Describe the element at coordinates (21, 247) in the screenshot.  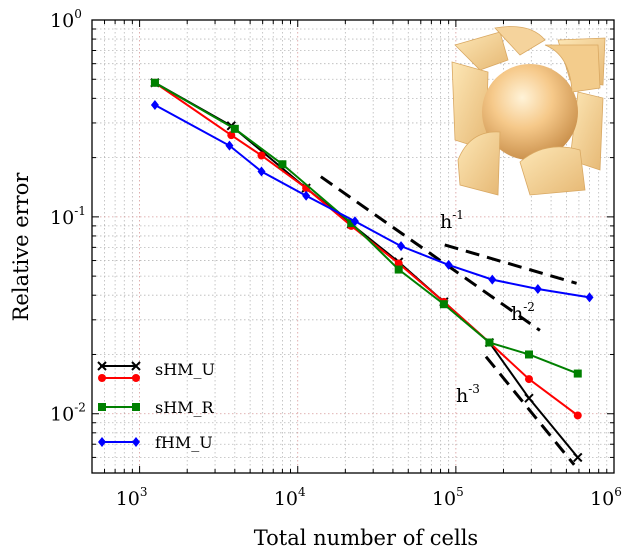
I see `y-axis-label: Relative error` at that location.